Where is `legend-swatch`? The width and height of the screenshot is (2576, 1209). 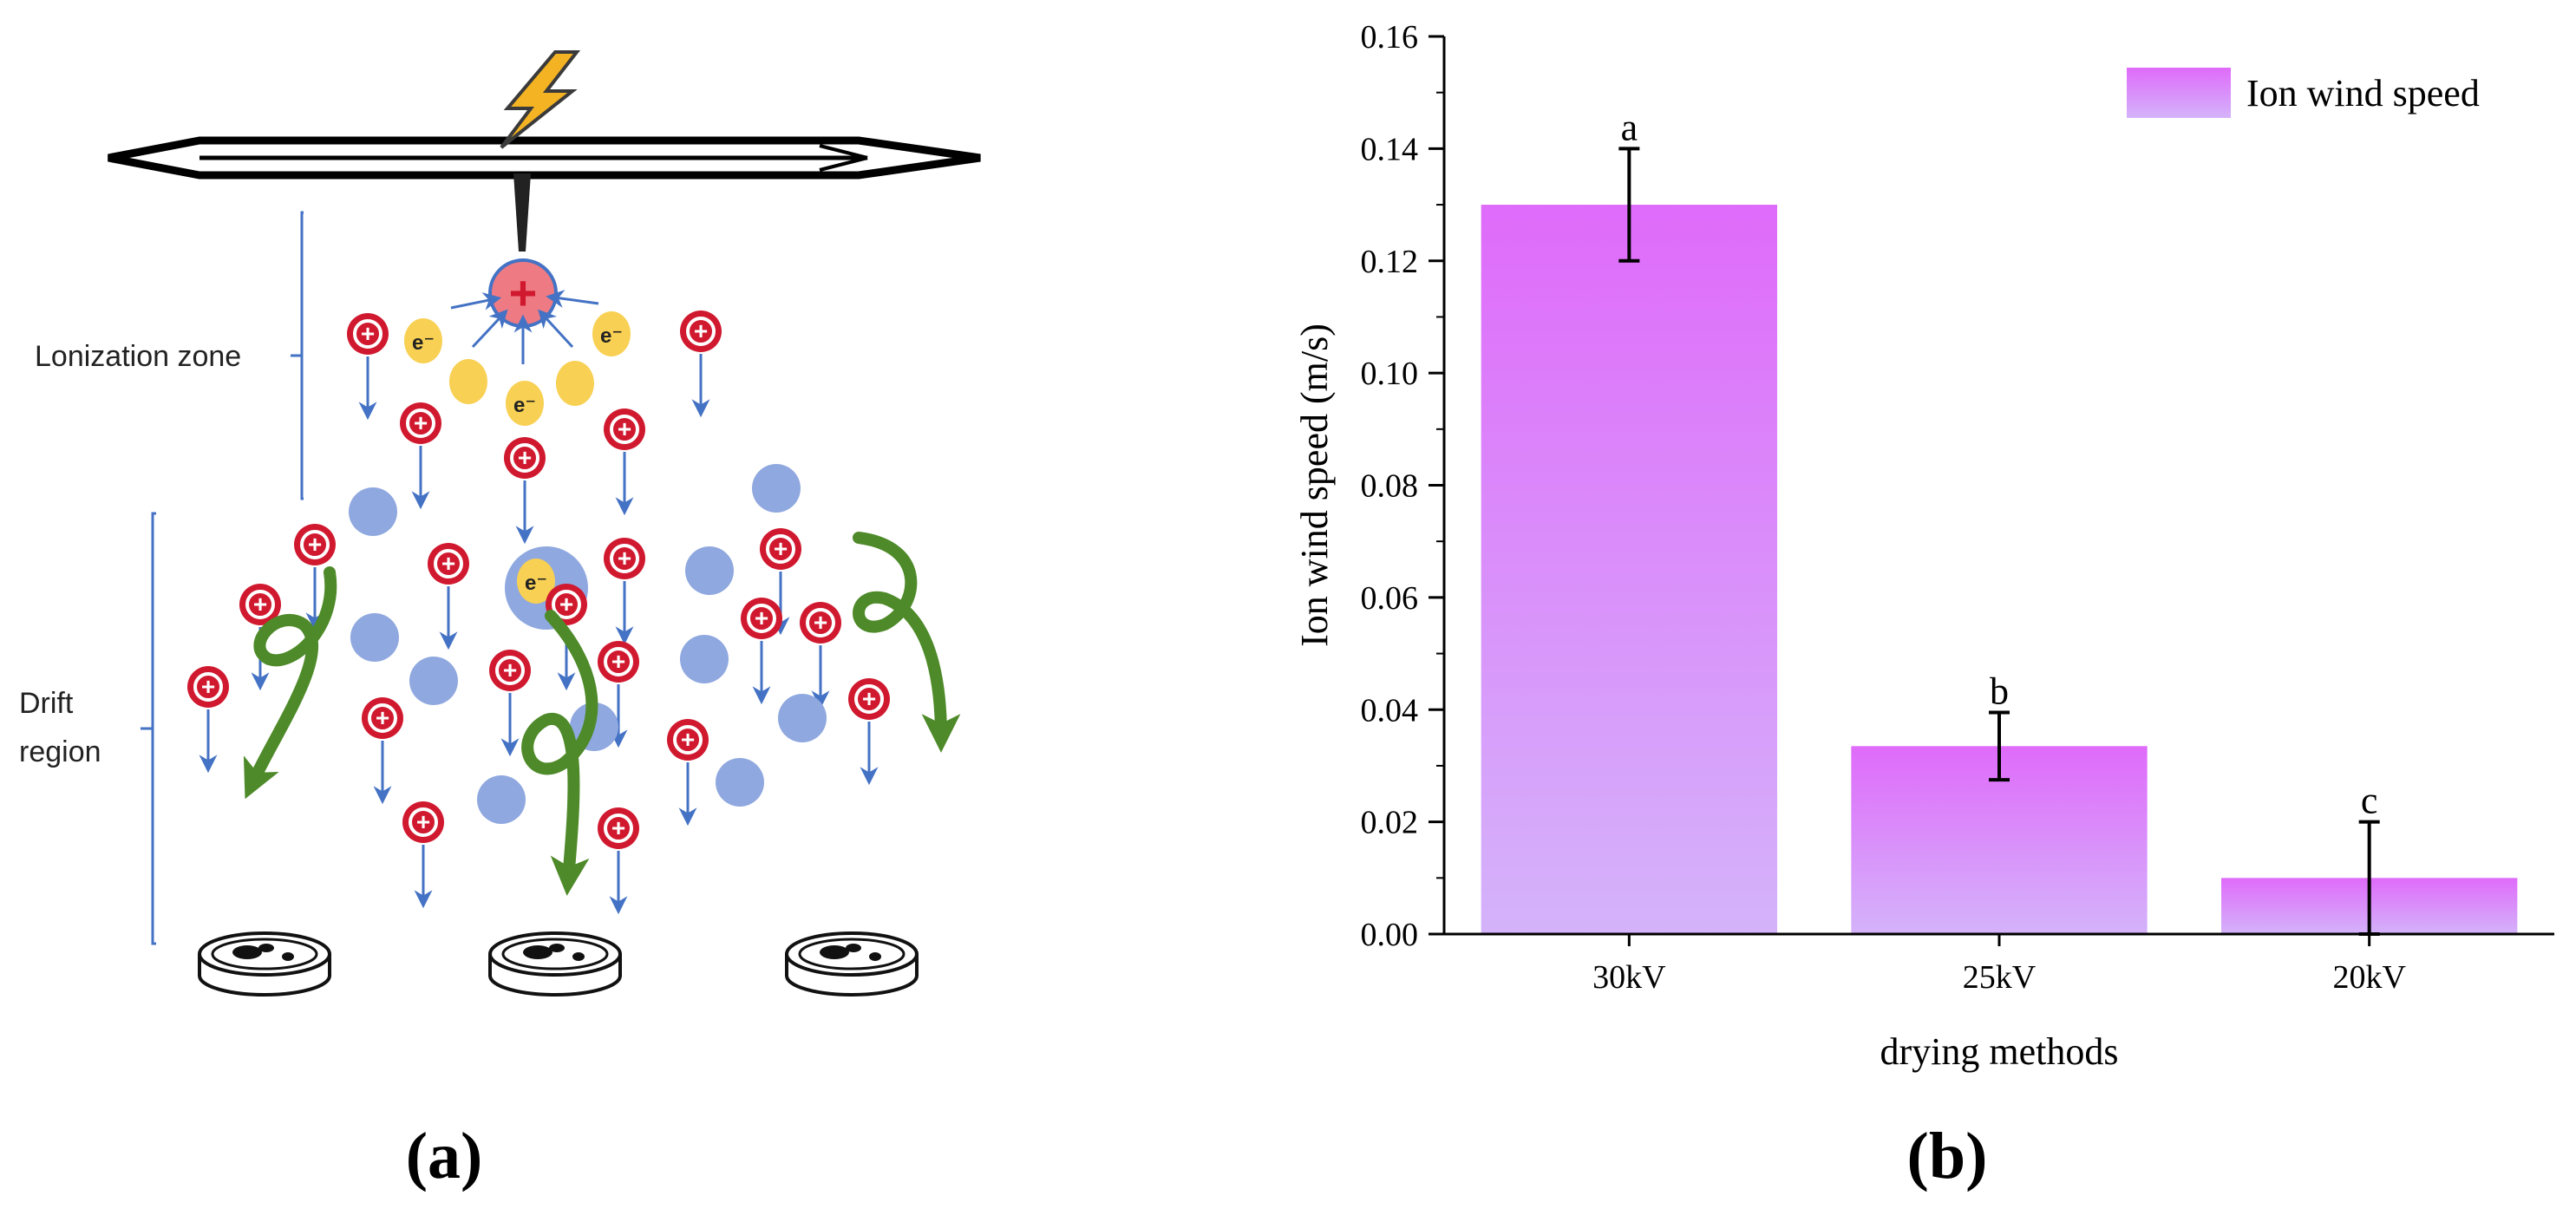 legend-swatch is located at coordinates (2179, 93).